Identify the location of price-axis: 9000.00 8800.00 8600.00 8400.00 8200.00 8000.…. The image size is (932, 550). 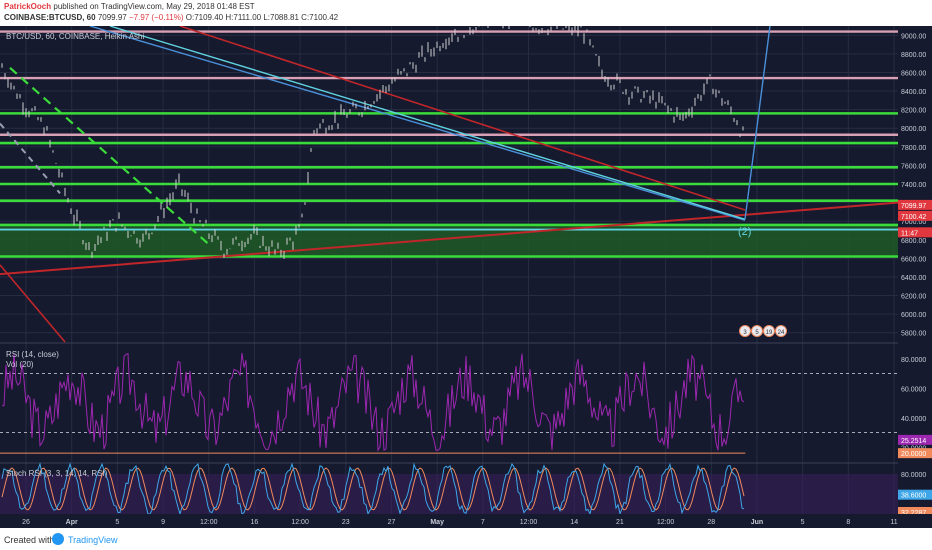
(915, 272).